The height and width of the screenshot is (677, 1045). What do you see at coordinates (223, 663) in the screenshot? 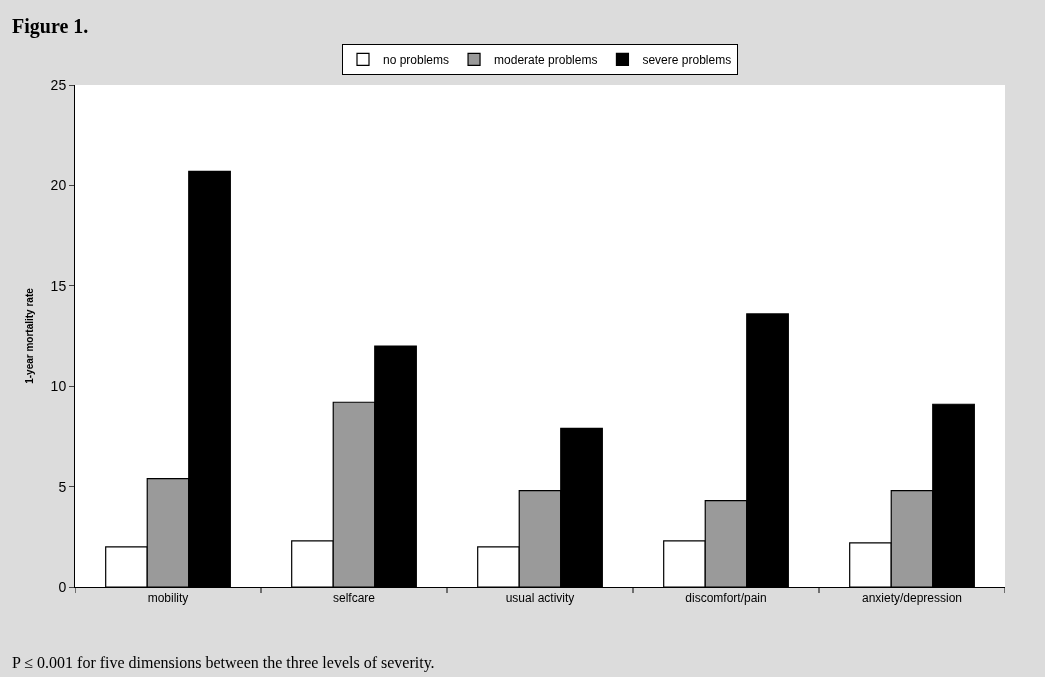
I see `text: P ≤ 0.001 for five dimensions between the three levels of severity.` at bounding box center [223, 663].